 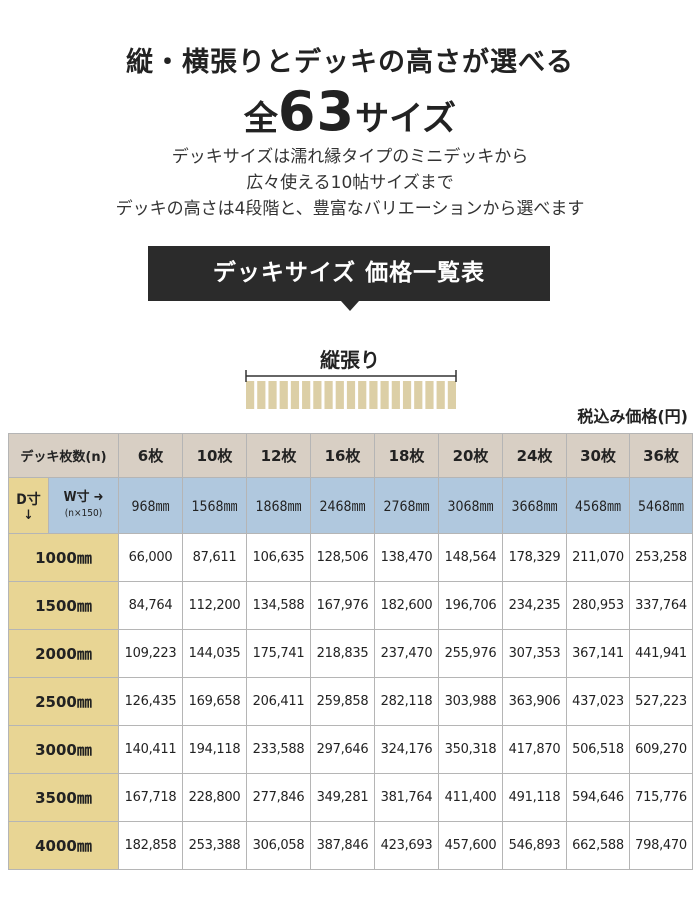 I want to click on width-cell: 968㎜, so click(x=150, y=505).